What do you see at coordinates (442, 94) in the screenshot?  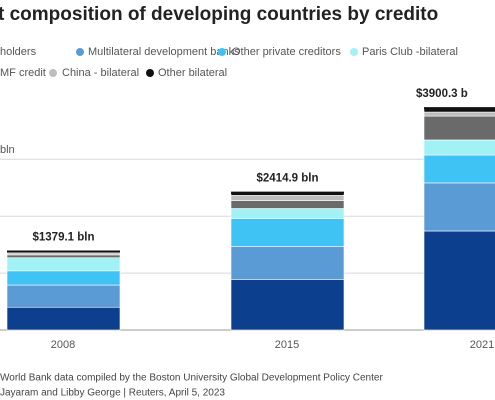 I see `total-label: $3900.3 b` at bounding box center [442, 94].